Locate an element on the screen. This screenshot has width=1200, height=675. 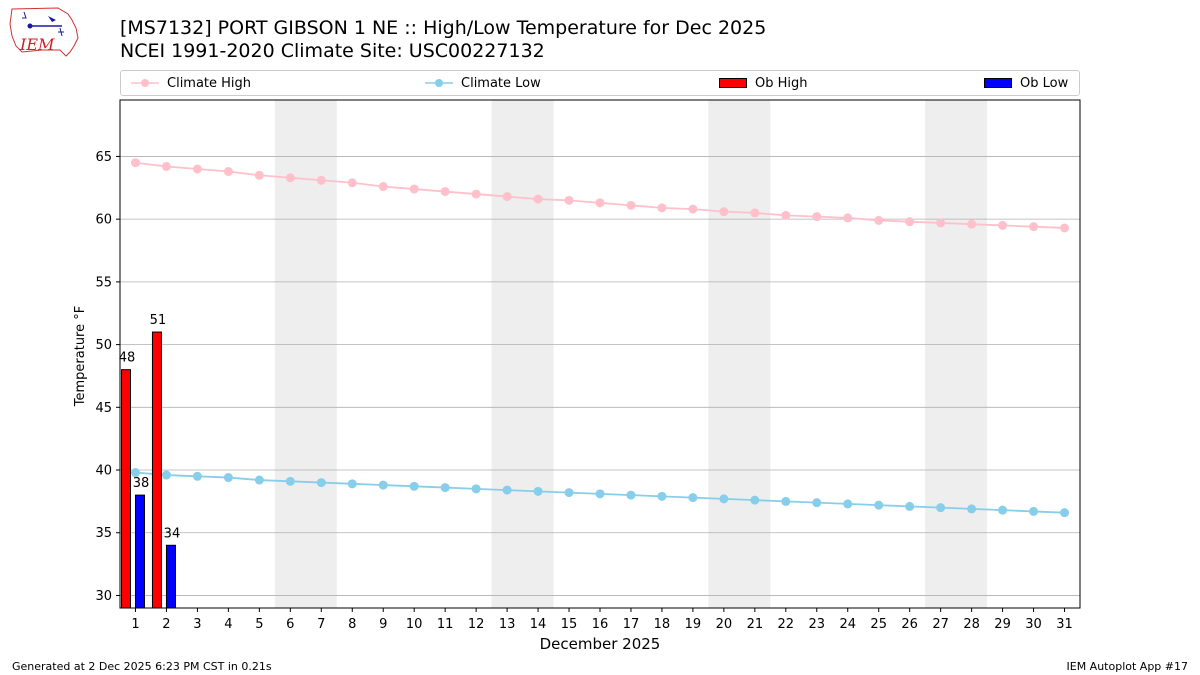
chart-subtitle: NCEI 1991-2020 Climate Site: USC00227132 is located at coordinates (332, 51).